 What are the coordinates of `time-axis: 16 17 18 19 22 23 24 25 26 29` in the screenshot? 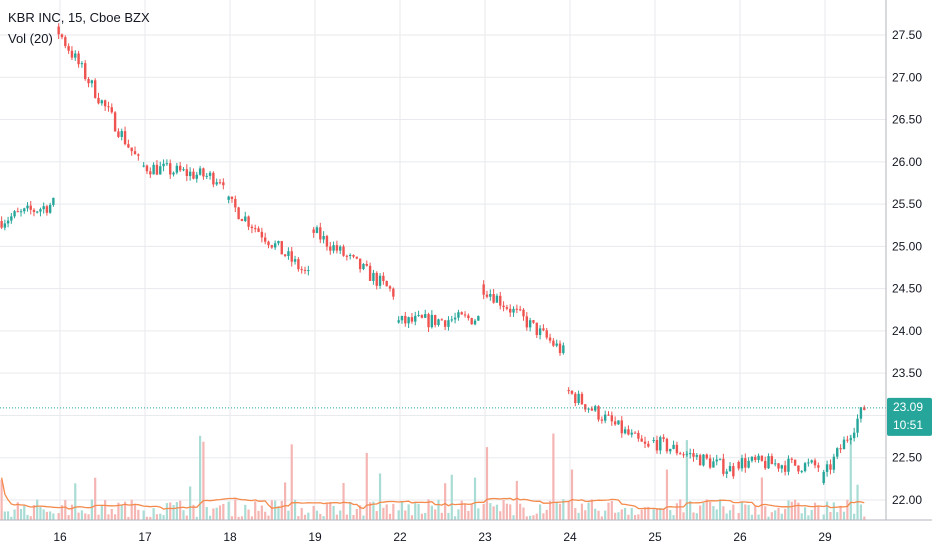 It's located at (442, 537).